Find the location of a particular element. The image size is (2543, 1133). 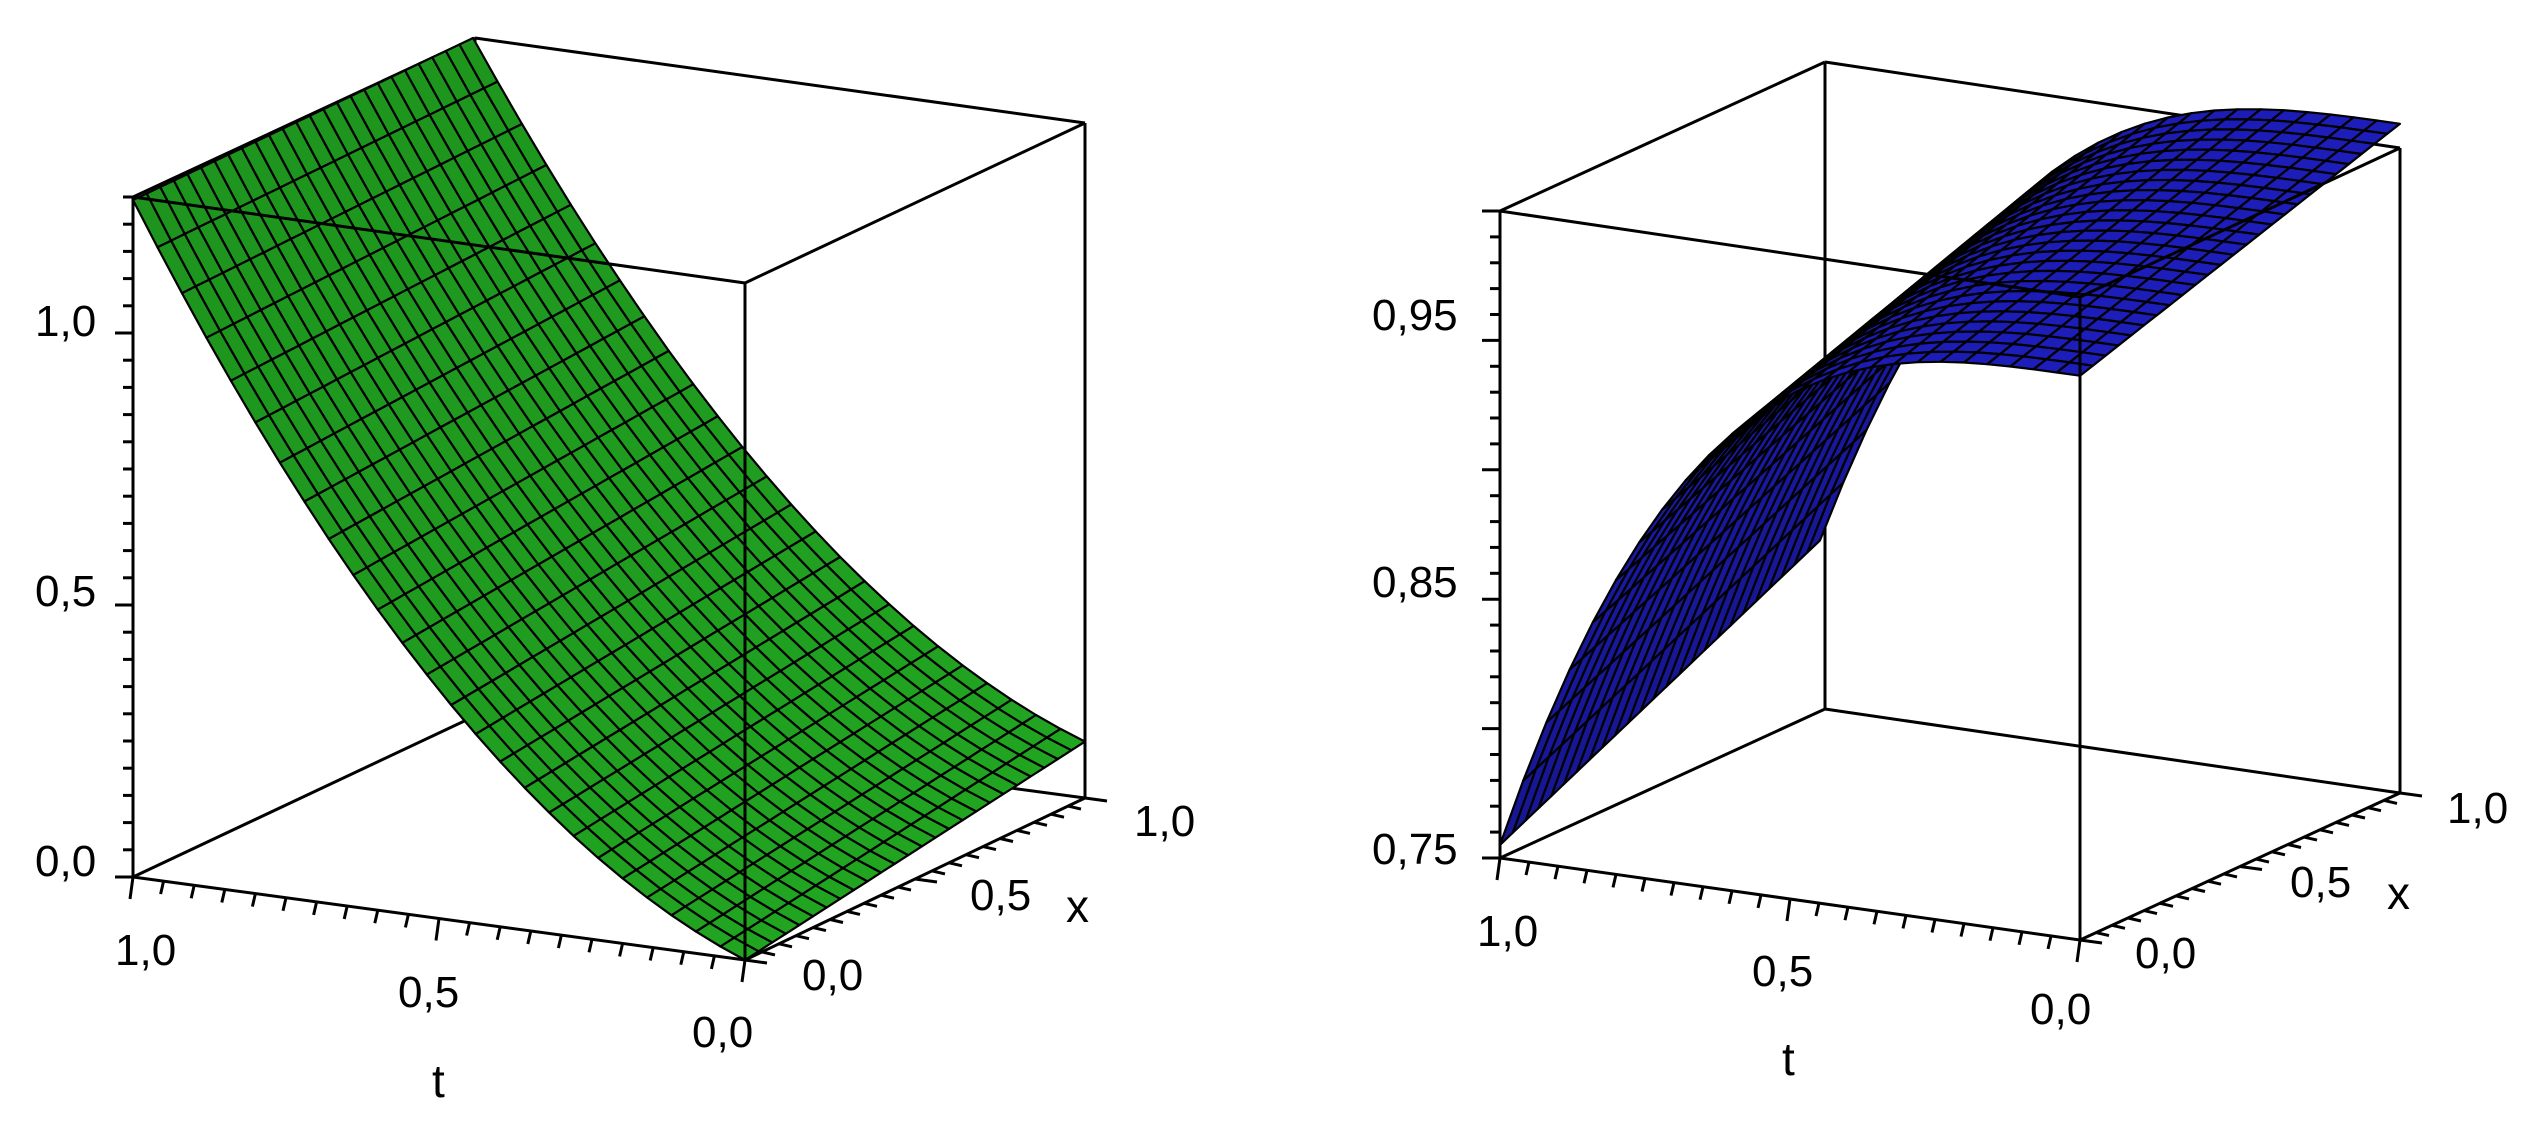

x-tick-label-2: 1,0 is located at coordinates (1164, 821).